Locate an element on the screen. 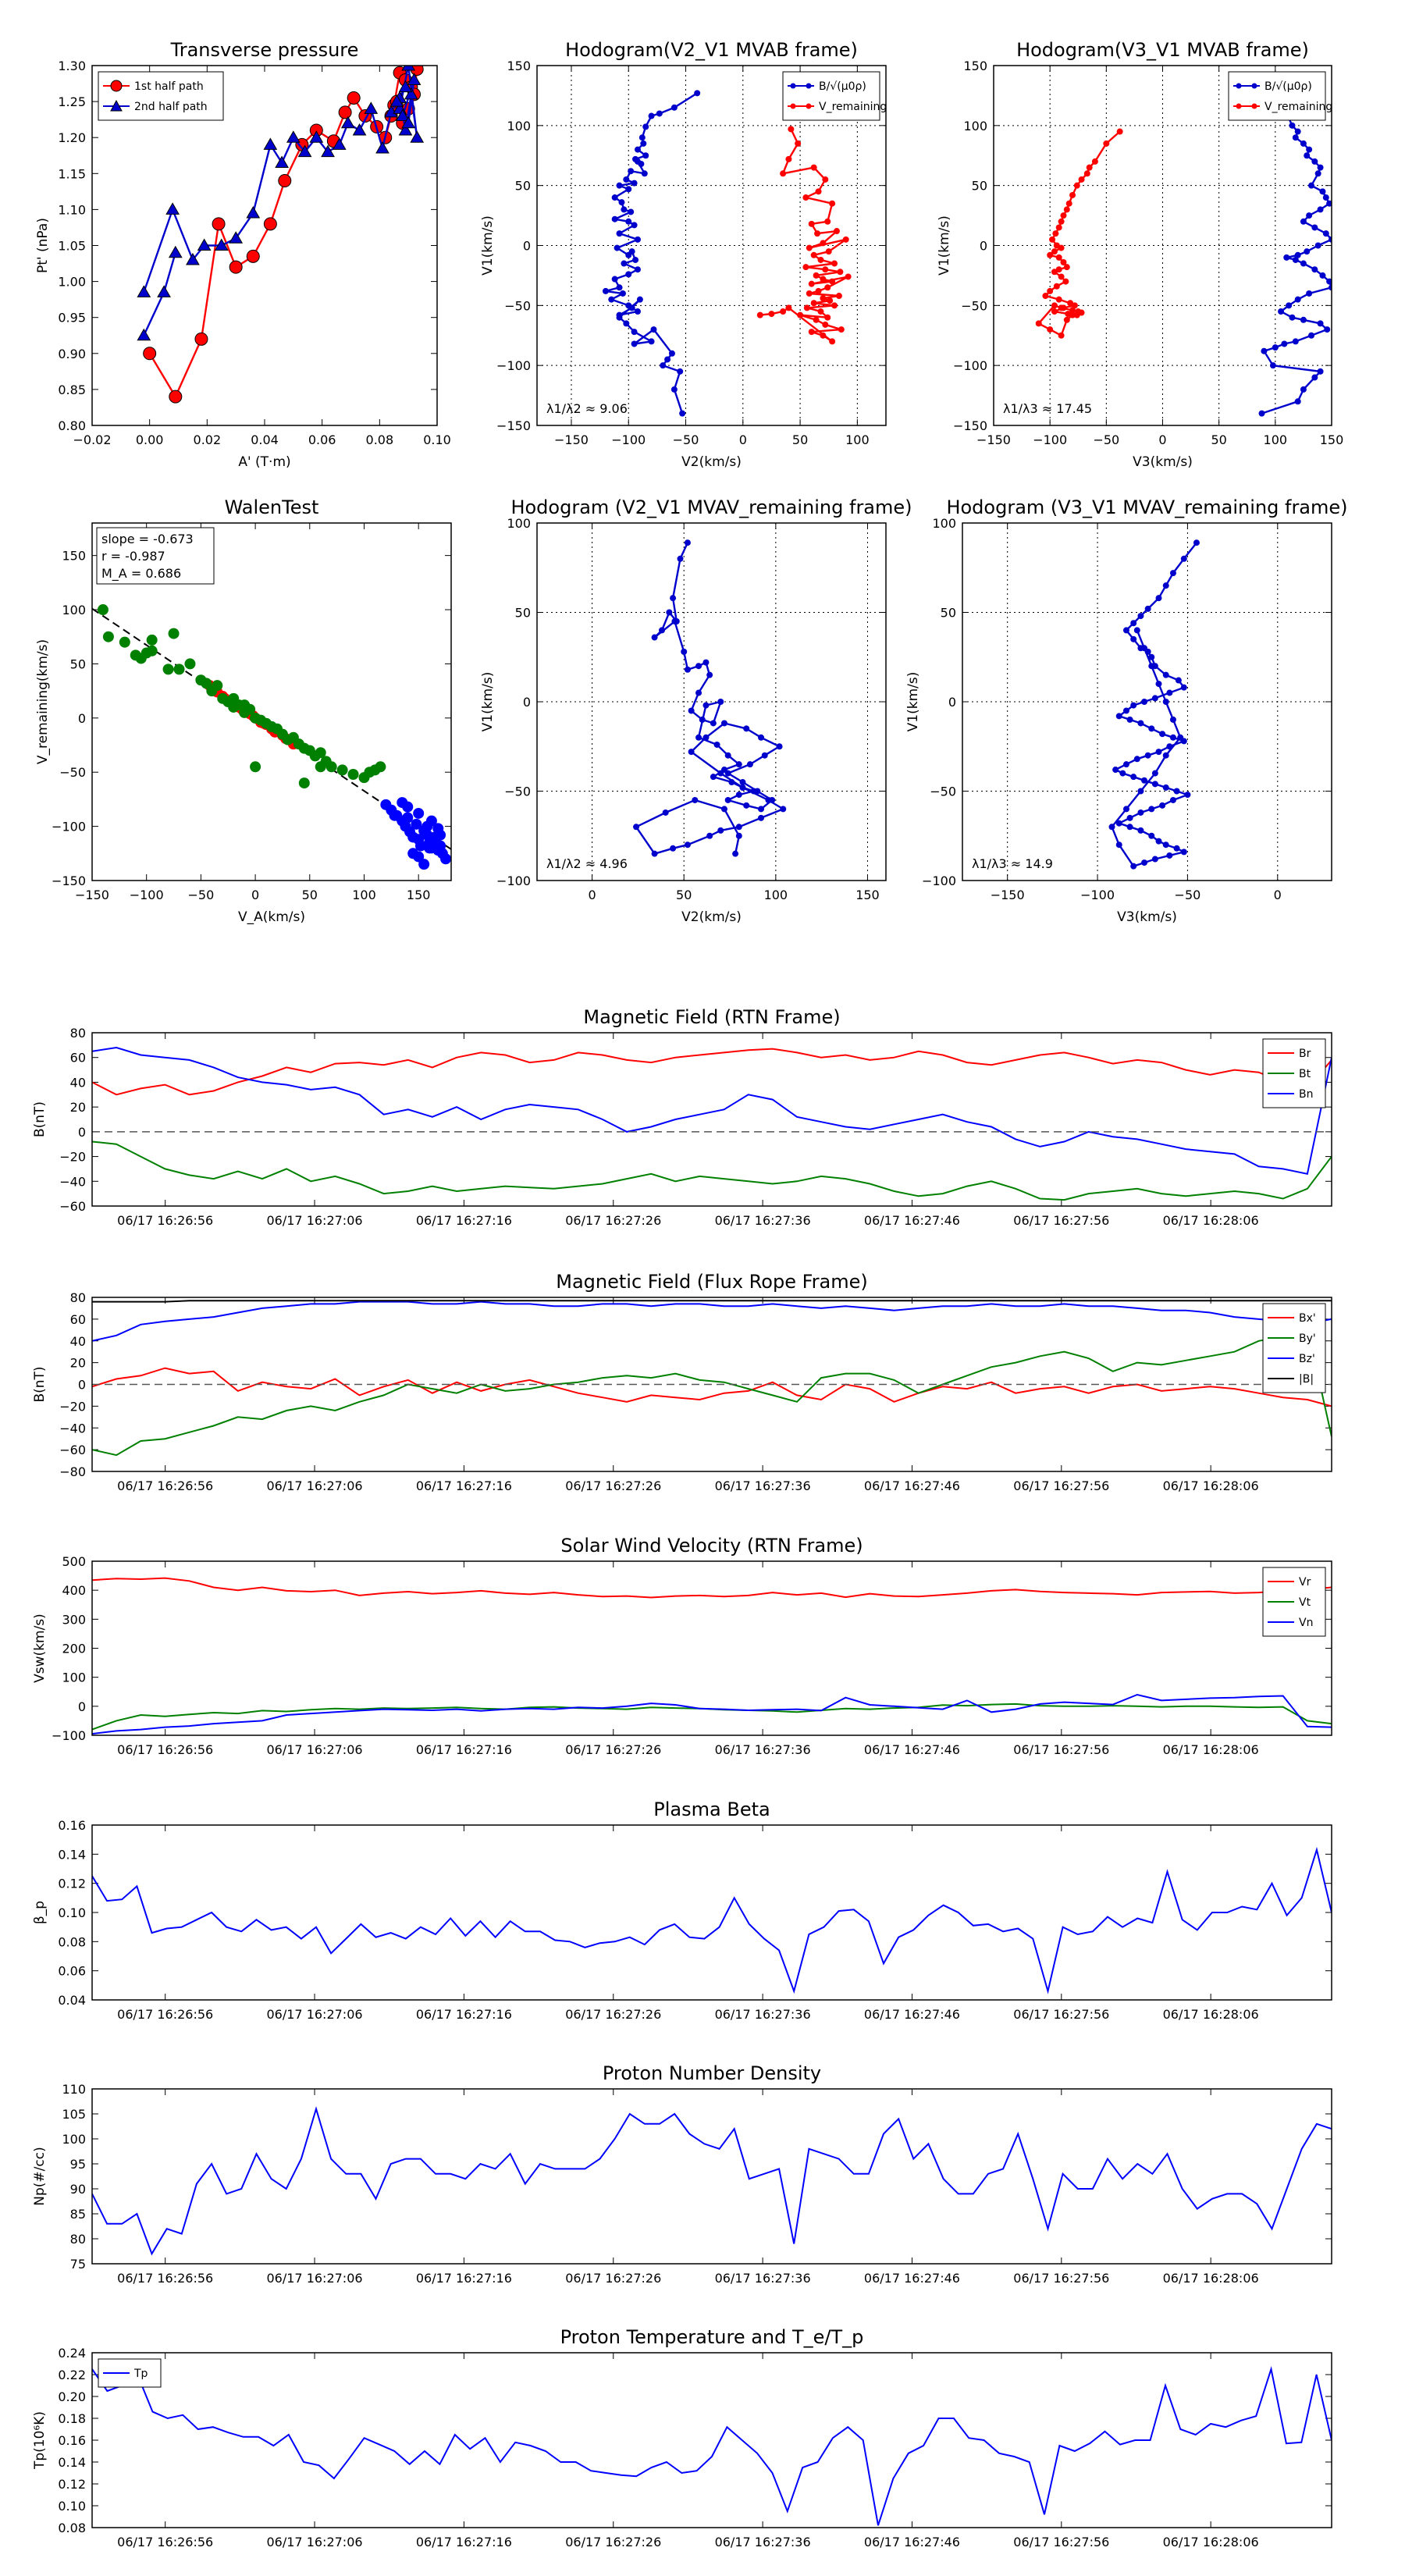  x-tick-label: 100 is located at coordinates (1276, 439).